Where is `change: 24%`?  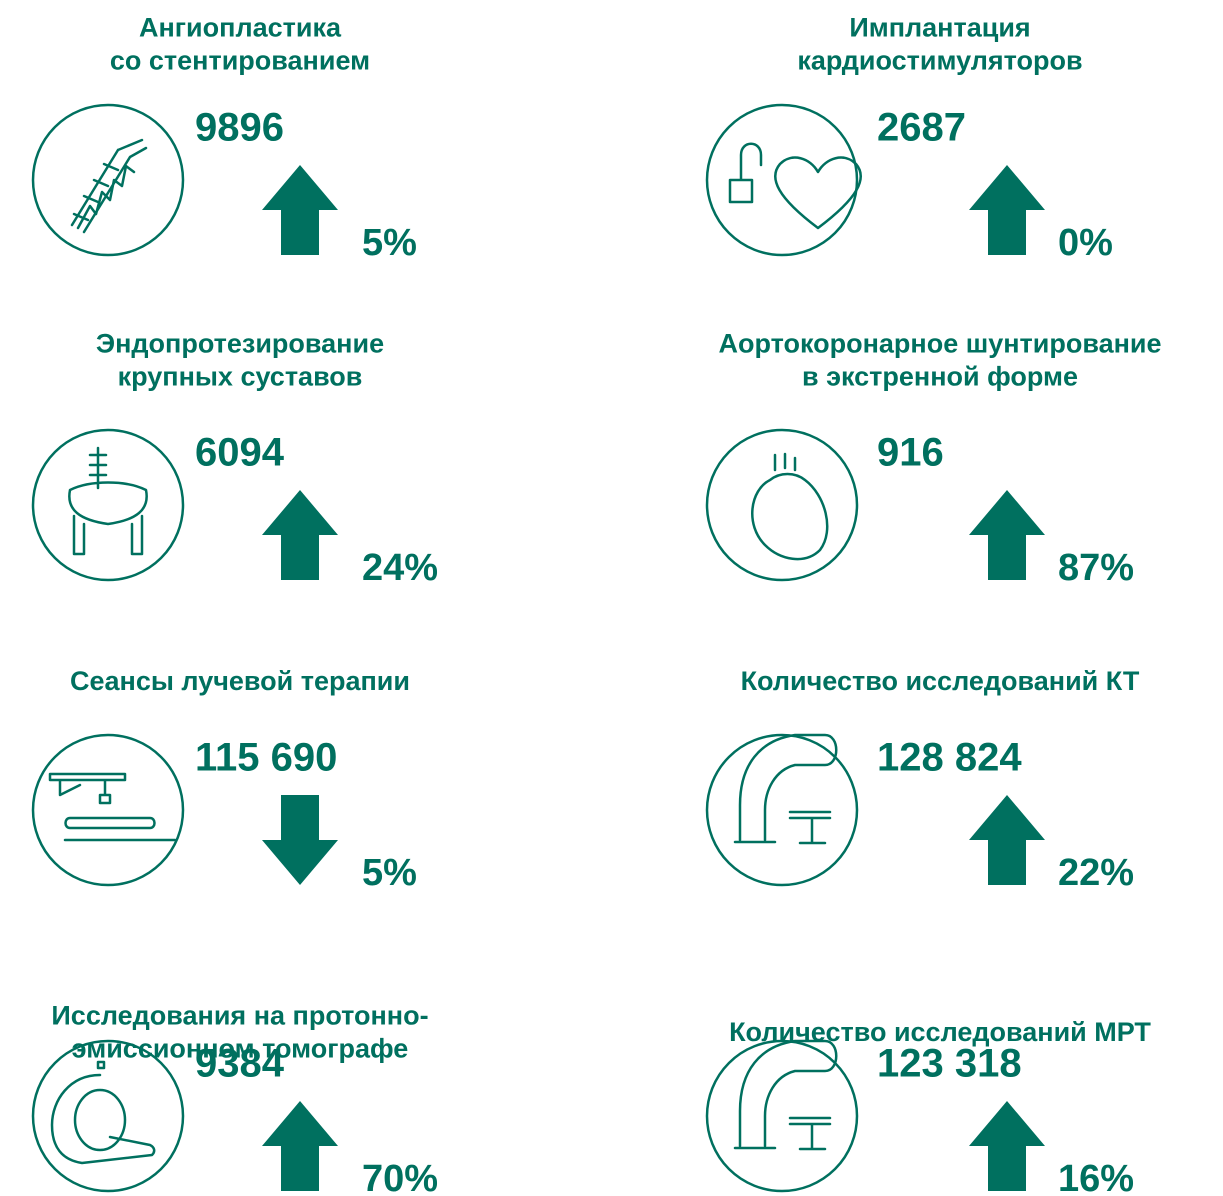
change: 24% is located at coordinates (400, 568).